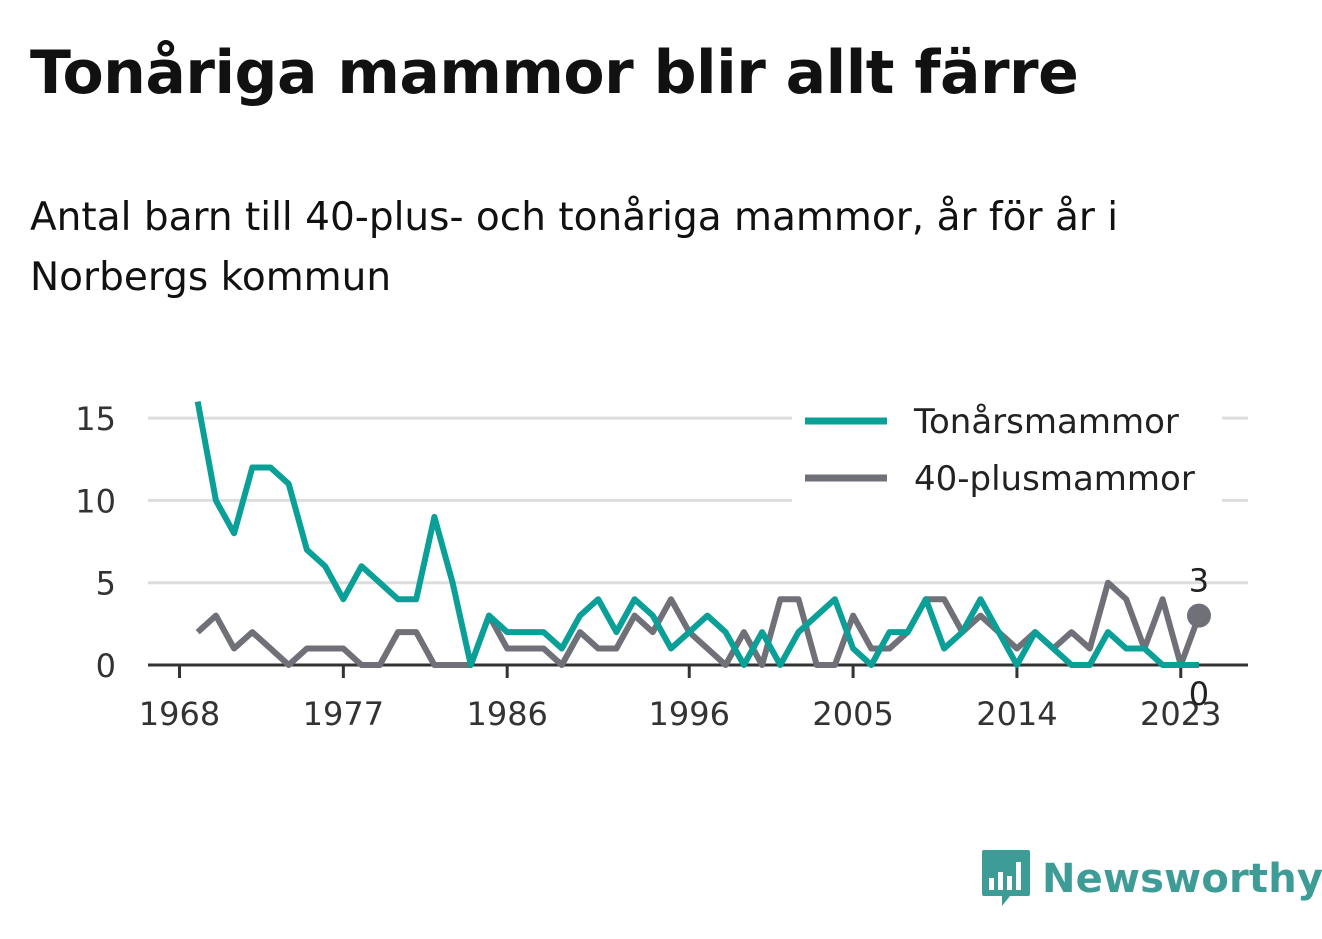  I want to click on x-tick-label-2023: 2023, so click(1180, 714).